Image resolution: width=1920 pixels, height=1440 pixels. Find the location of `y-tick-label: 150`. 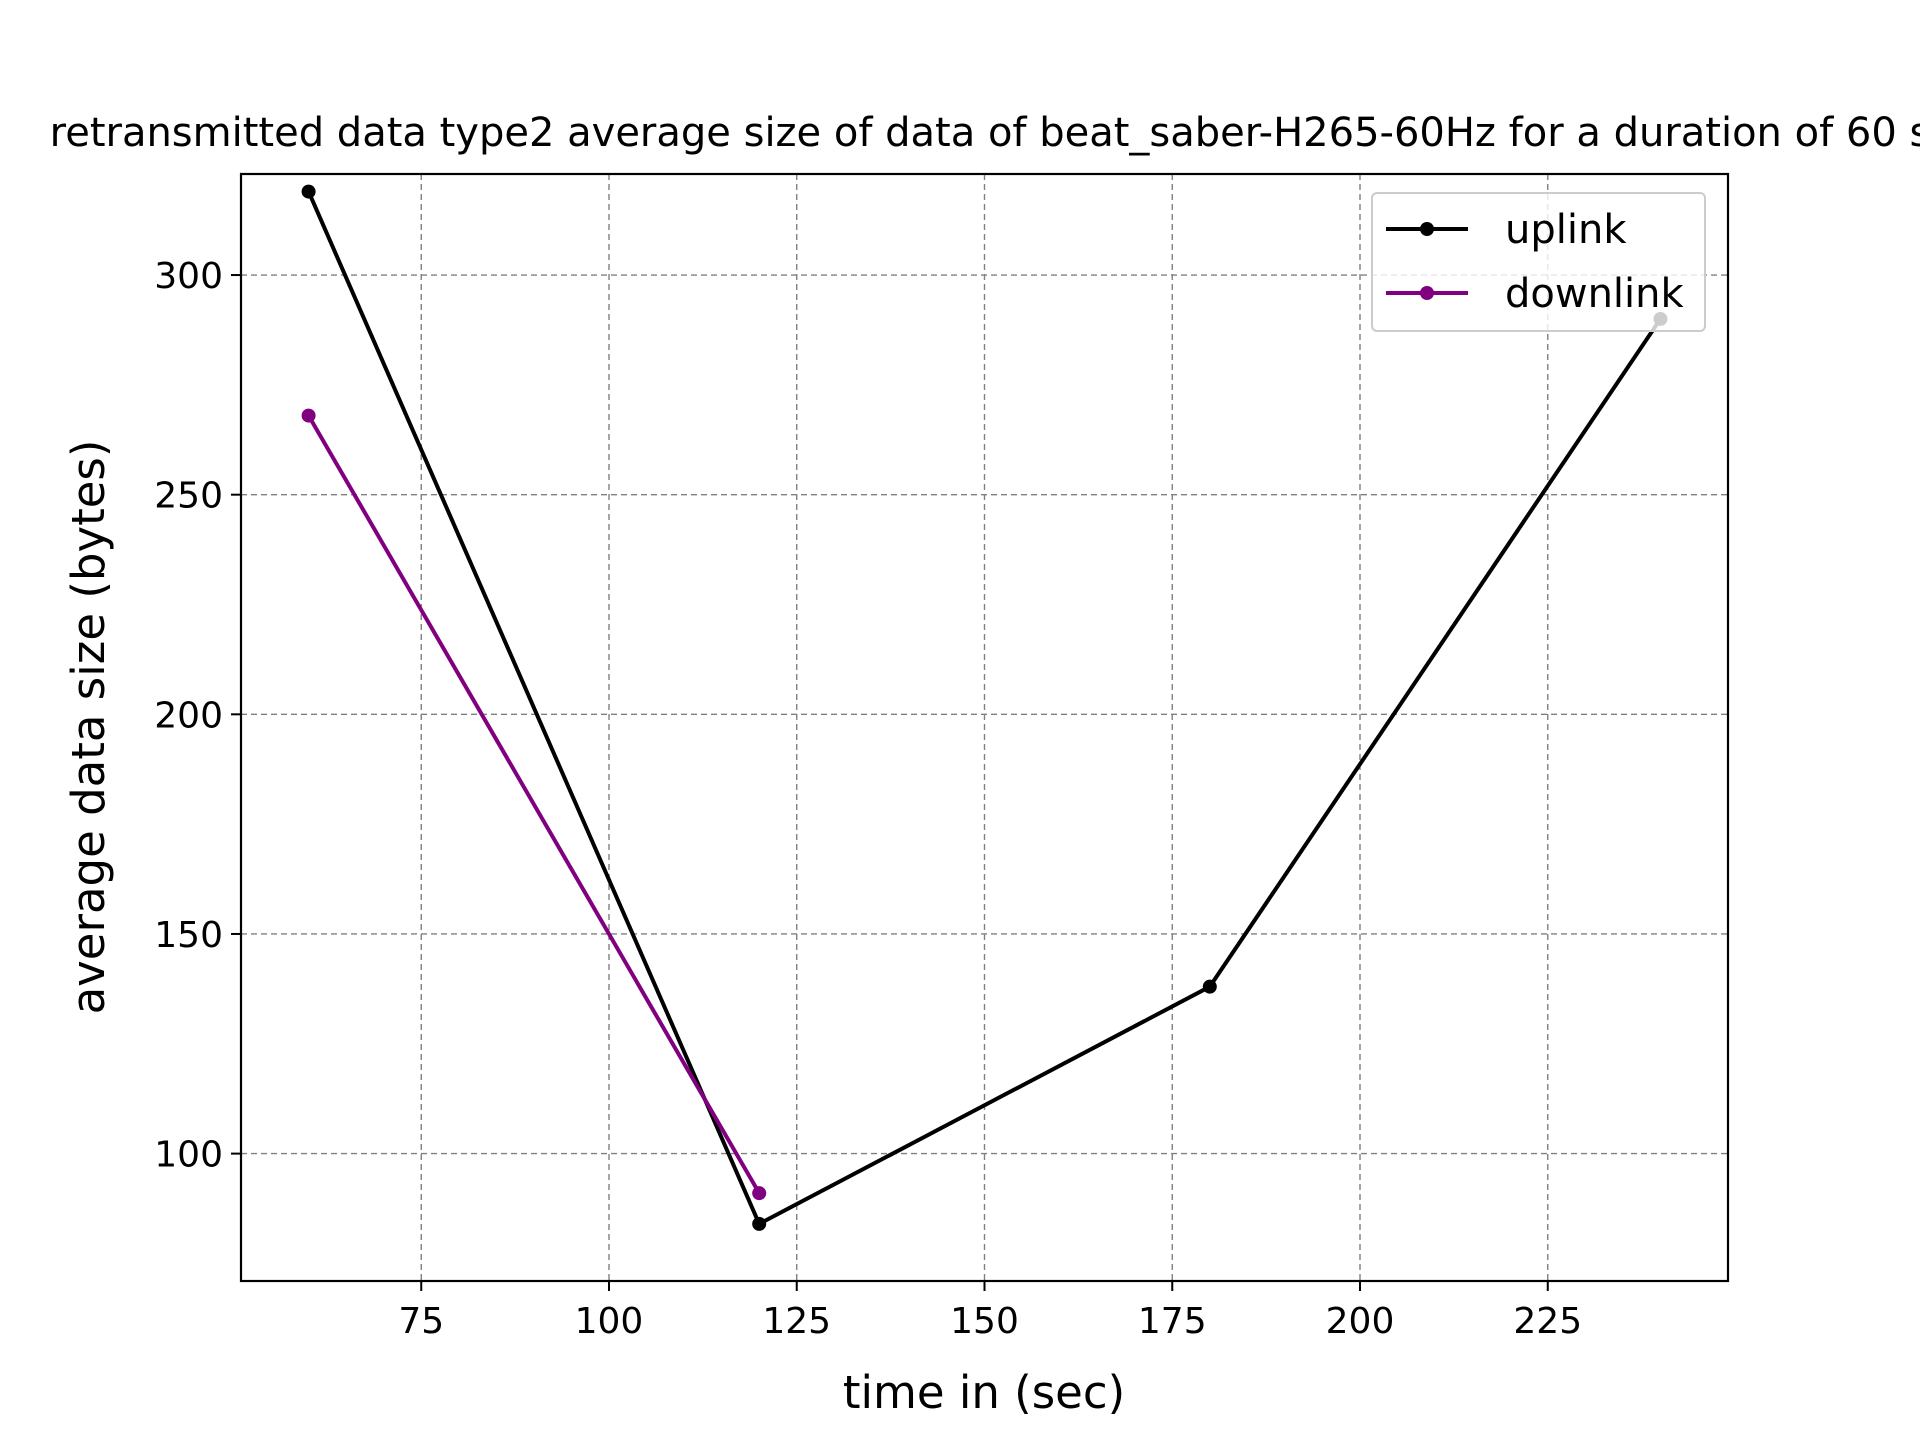

y-tick-label: 150 is located at coordinates (188, 935).